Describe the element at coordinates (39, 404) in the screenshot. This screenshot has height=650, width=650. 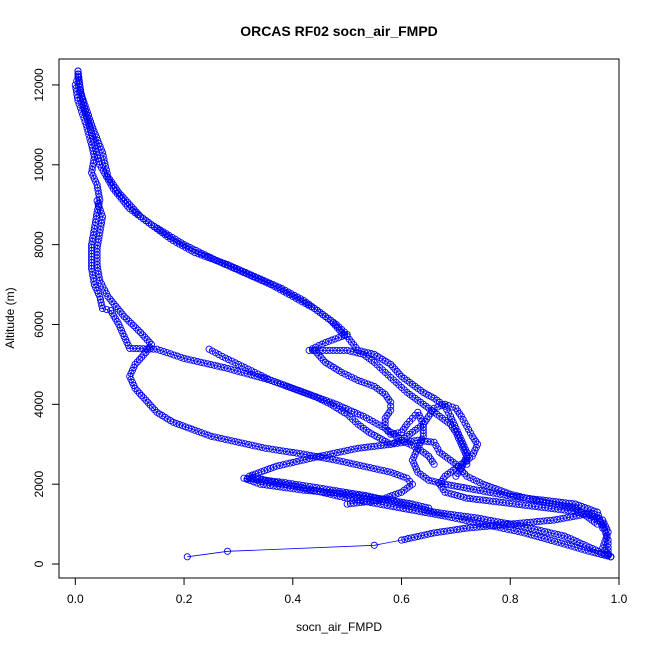
I see `y-tick-label: 4000` at that location.